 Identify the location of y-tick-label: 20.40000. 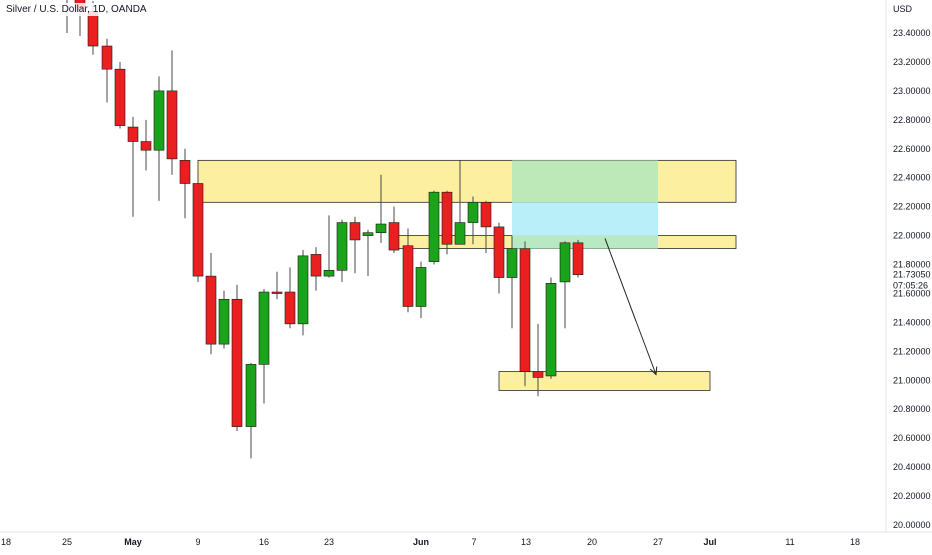
(912, 467).